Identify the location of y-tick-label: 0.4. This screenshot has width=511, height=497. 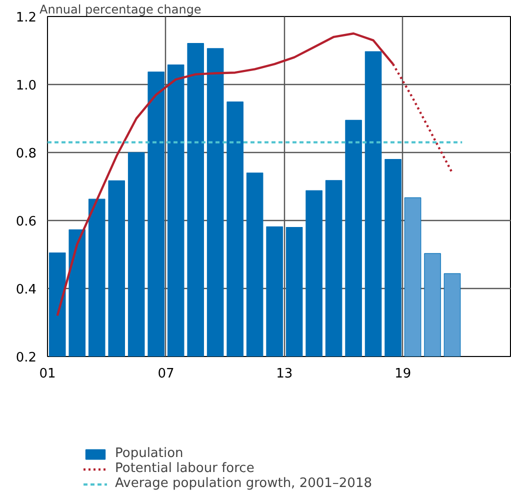
(26, 290).